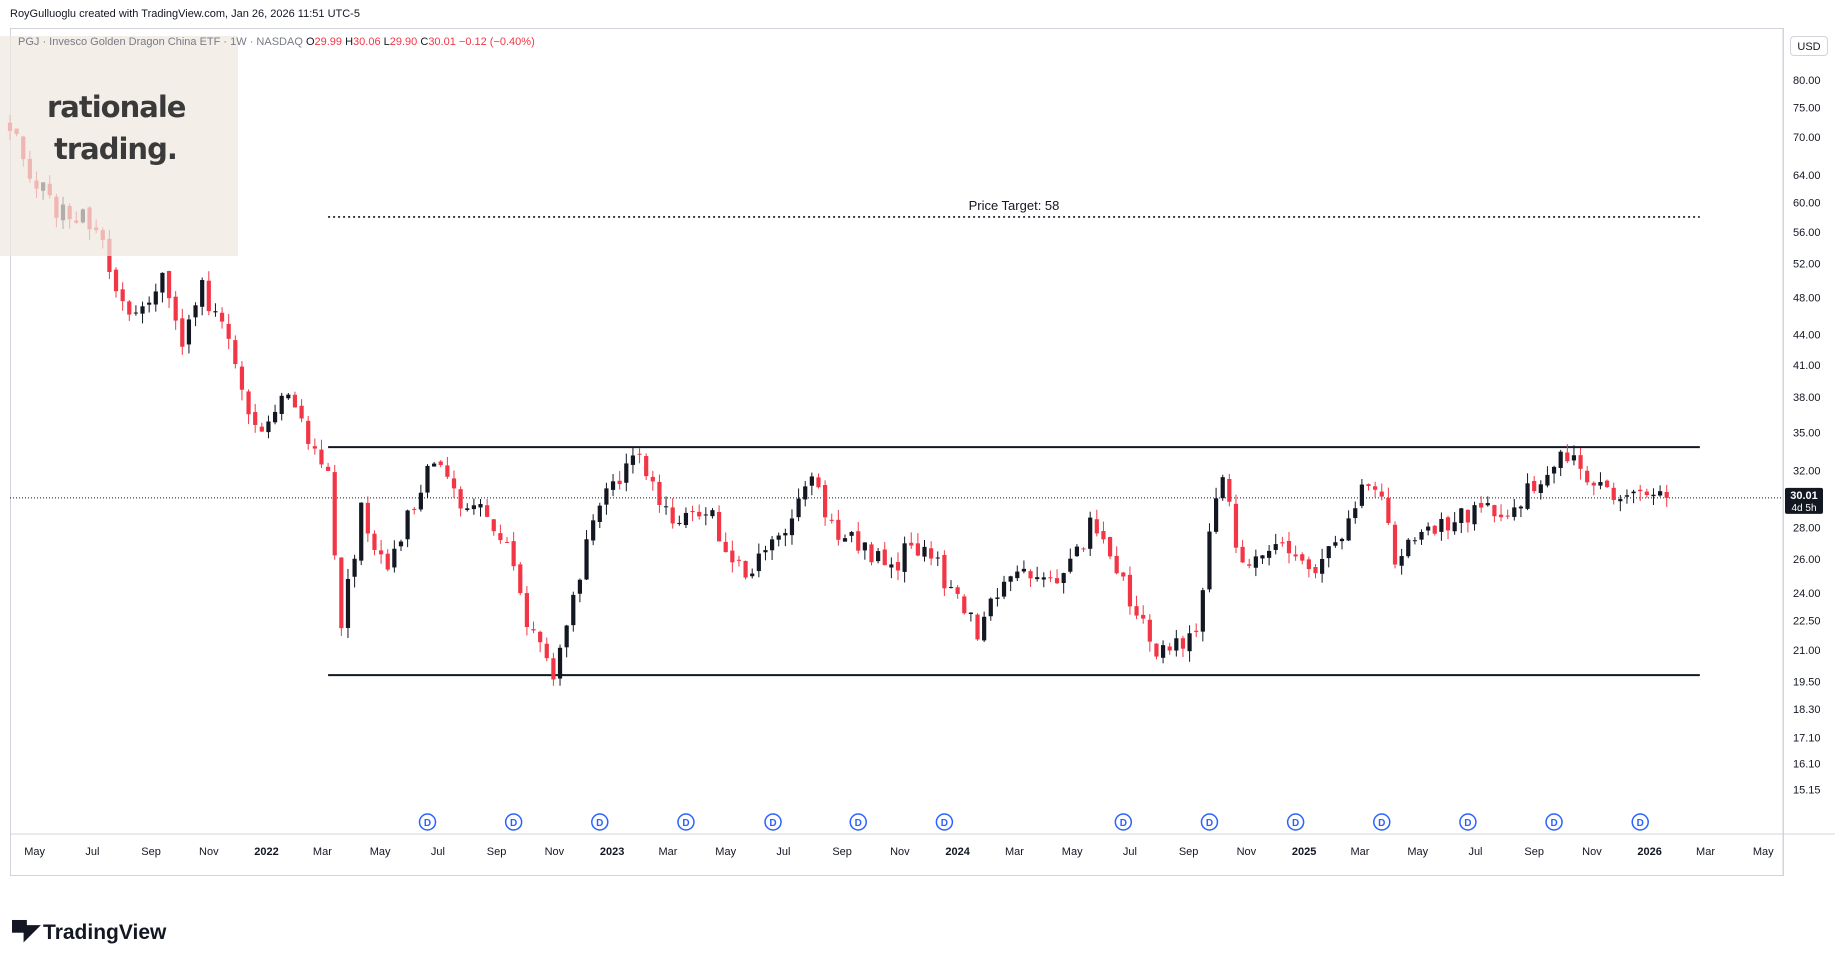 This screenshot has height=958, width=1835. I want to click on close-value: 30.01, so click(442, 42).